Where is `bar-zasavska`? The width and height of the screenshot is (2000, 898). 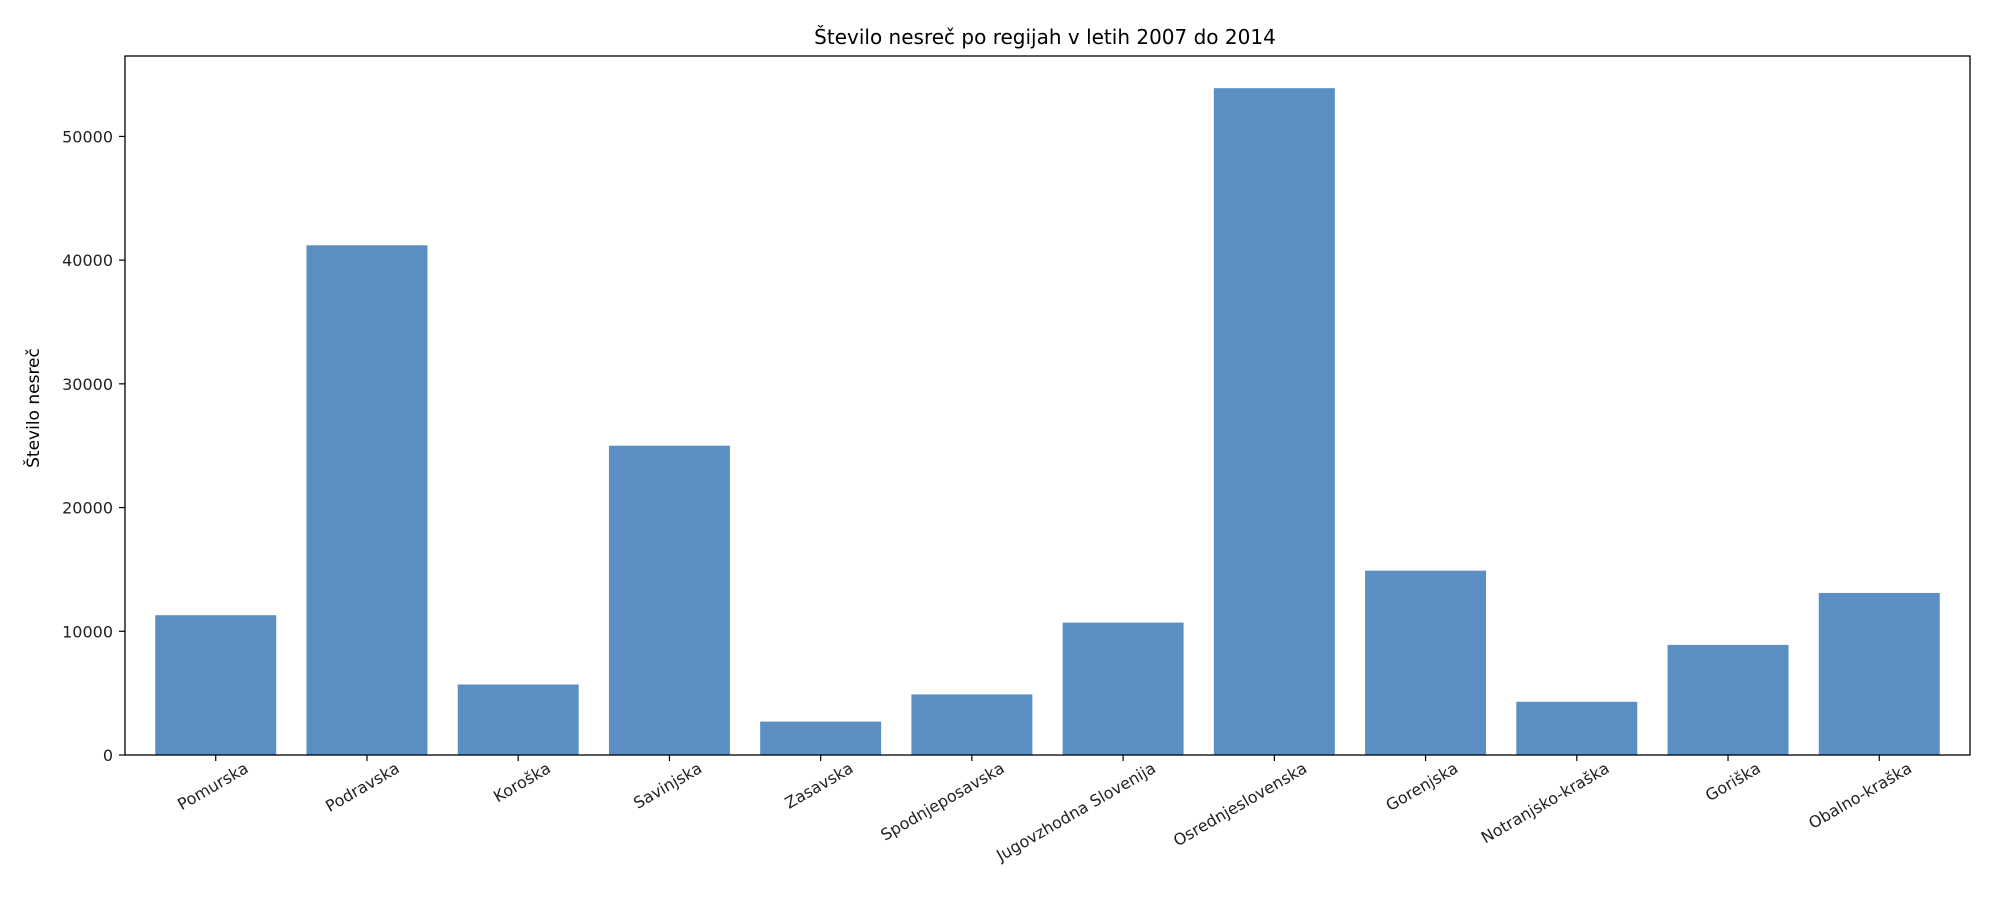 bar-zasavska is located at coordinates (821, 738).